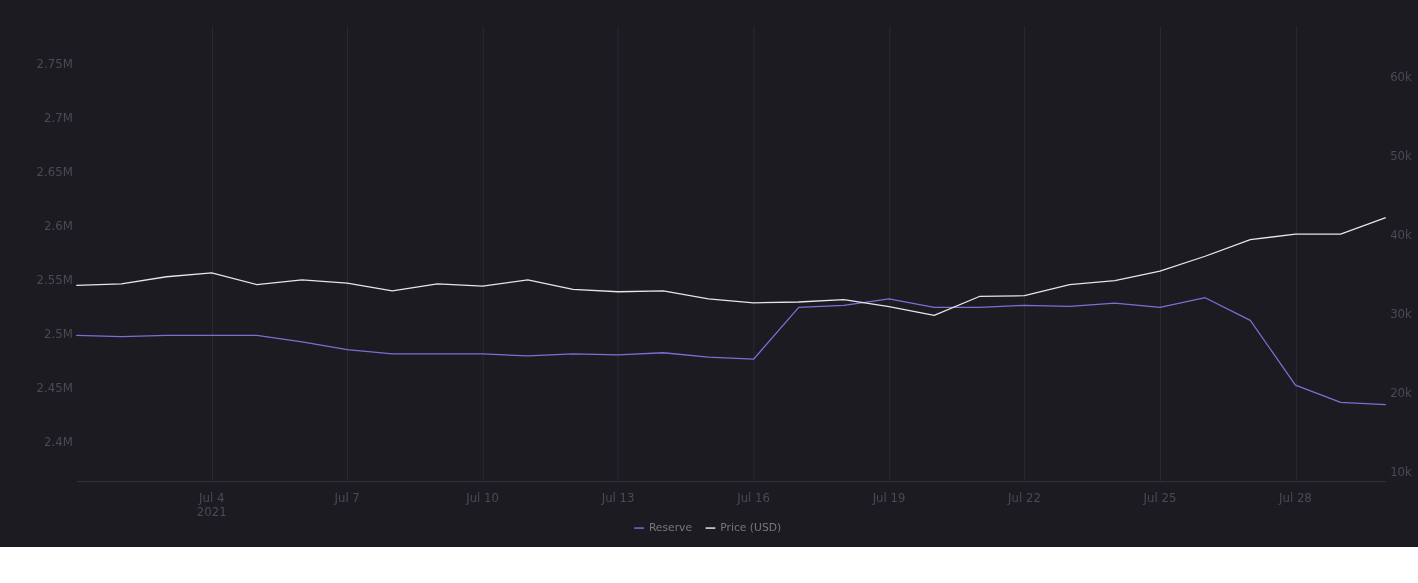  Describe the element at coordinates (670, 528) in the screenshot. I see `legend-label: Reserve` at that location.